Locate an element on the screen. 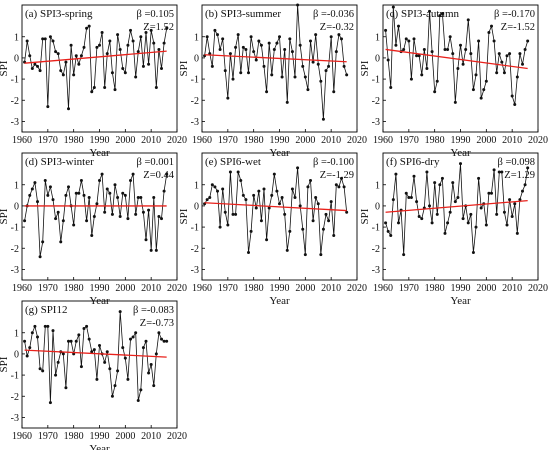 Image resolution: width=550 pixels, height=450 pixels. linear-trend-line is located at coordinates (275, 207).